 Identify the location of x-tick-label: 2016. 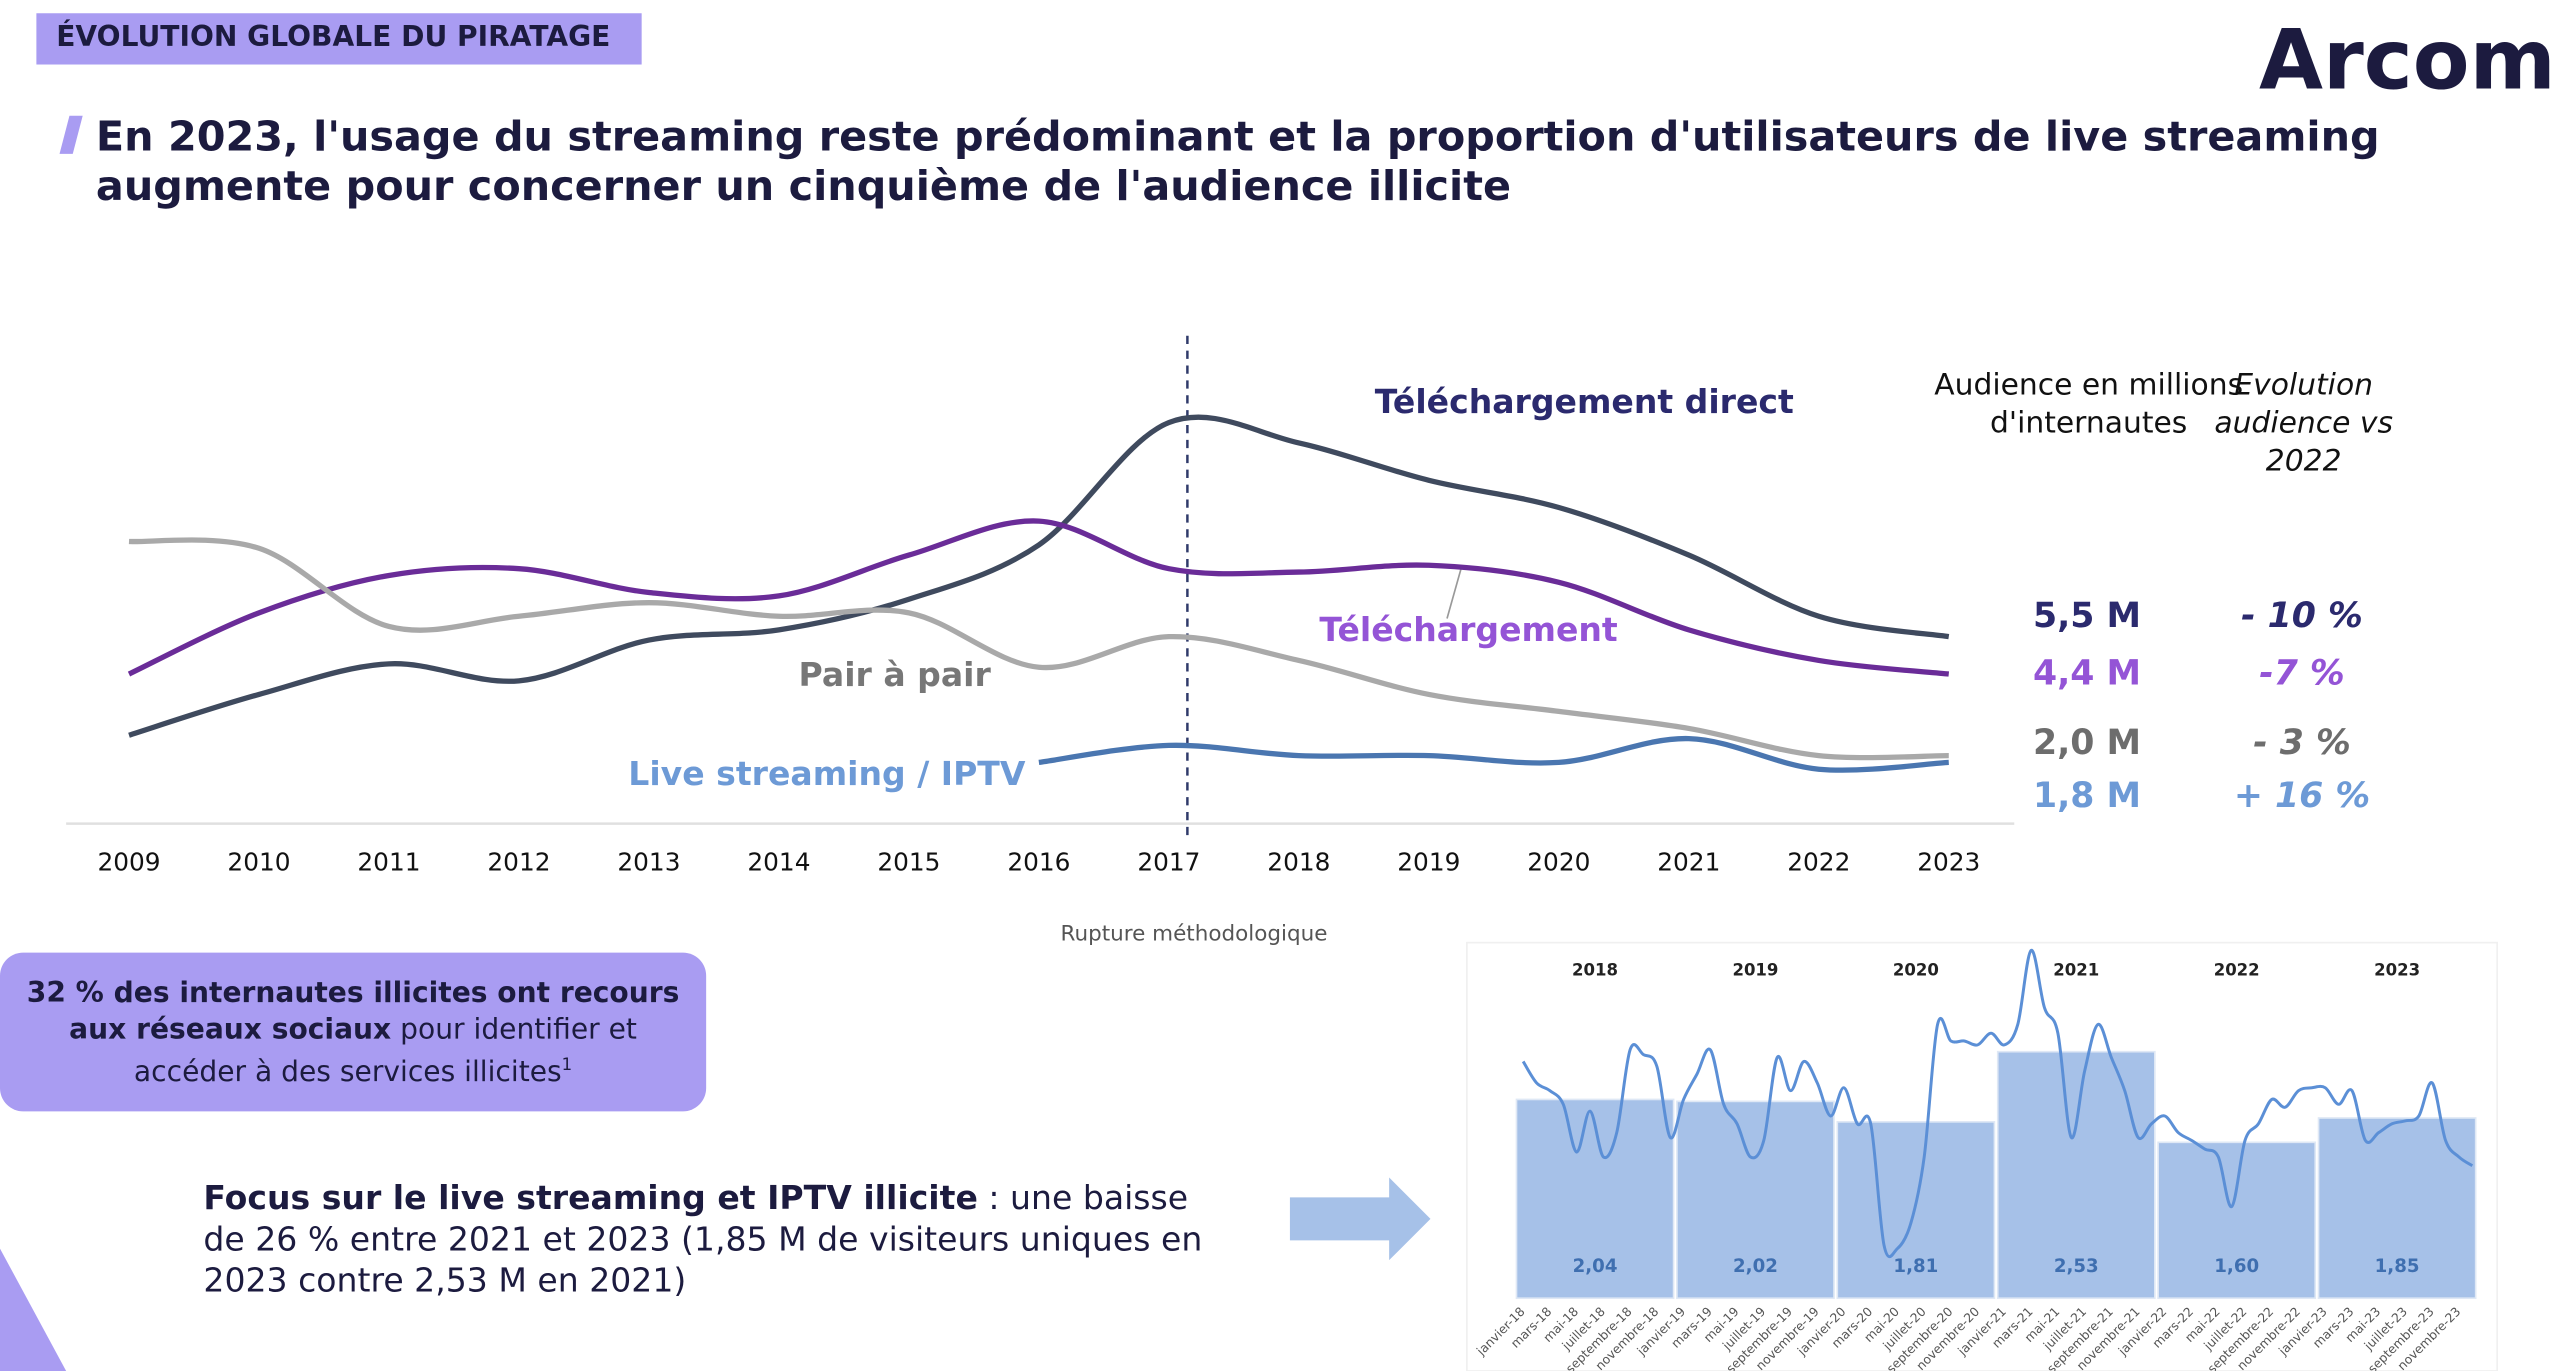
(1038, 861).